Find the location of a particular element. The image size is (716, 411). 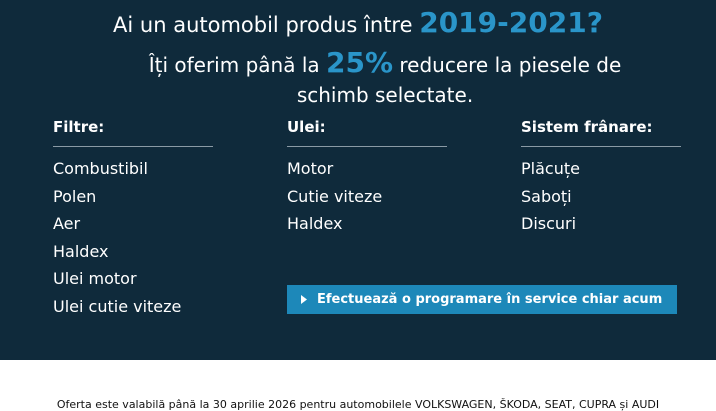

column-item: Saboți is located at coordinates (546, 196).